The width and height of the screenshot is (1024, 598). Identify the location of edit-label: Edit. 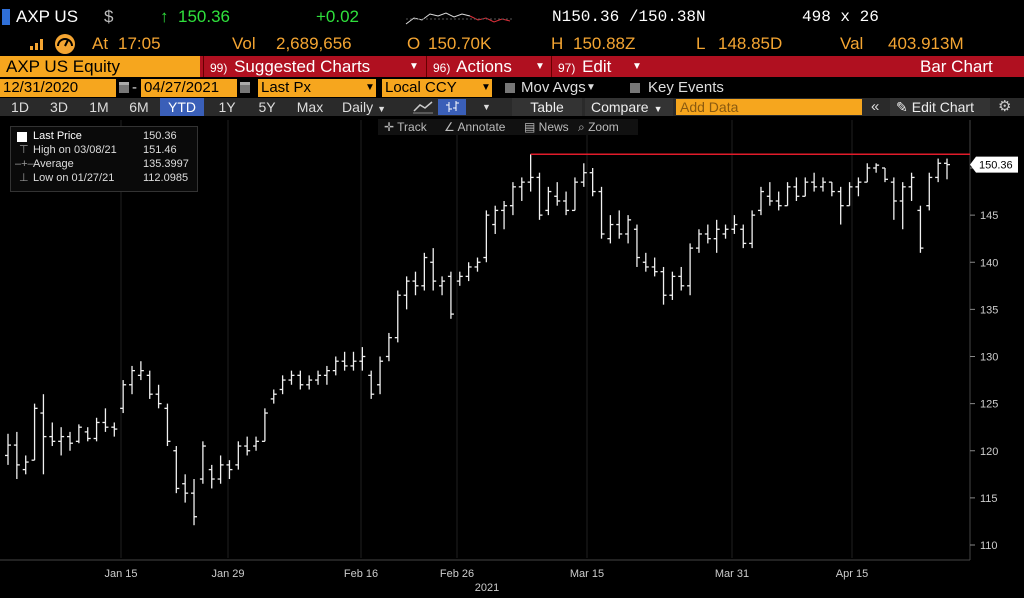
(597, 66).